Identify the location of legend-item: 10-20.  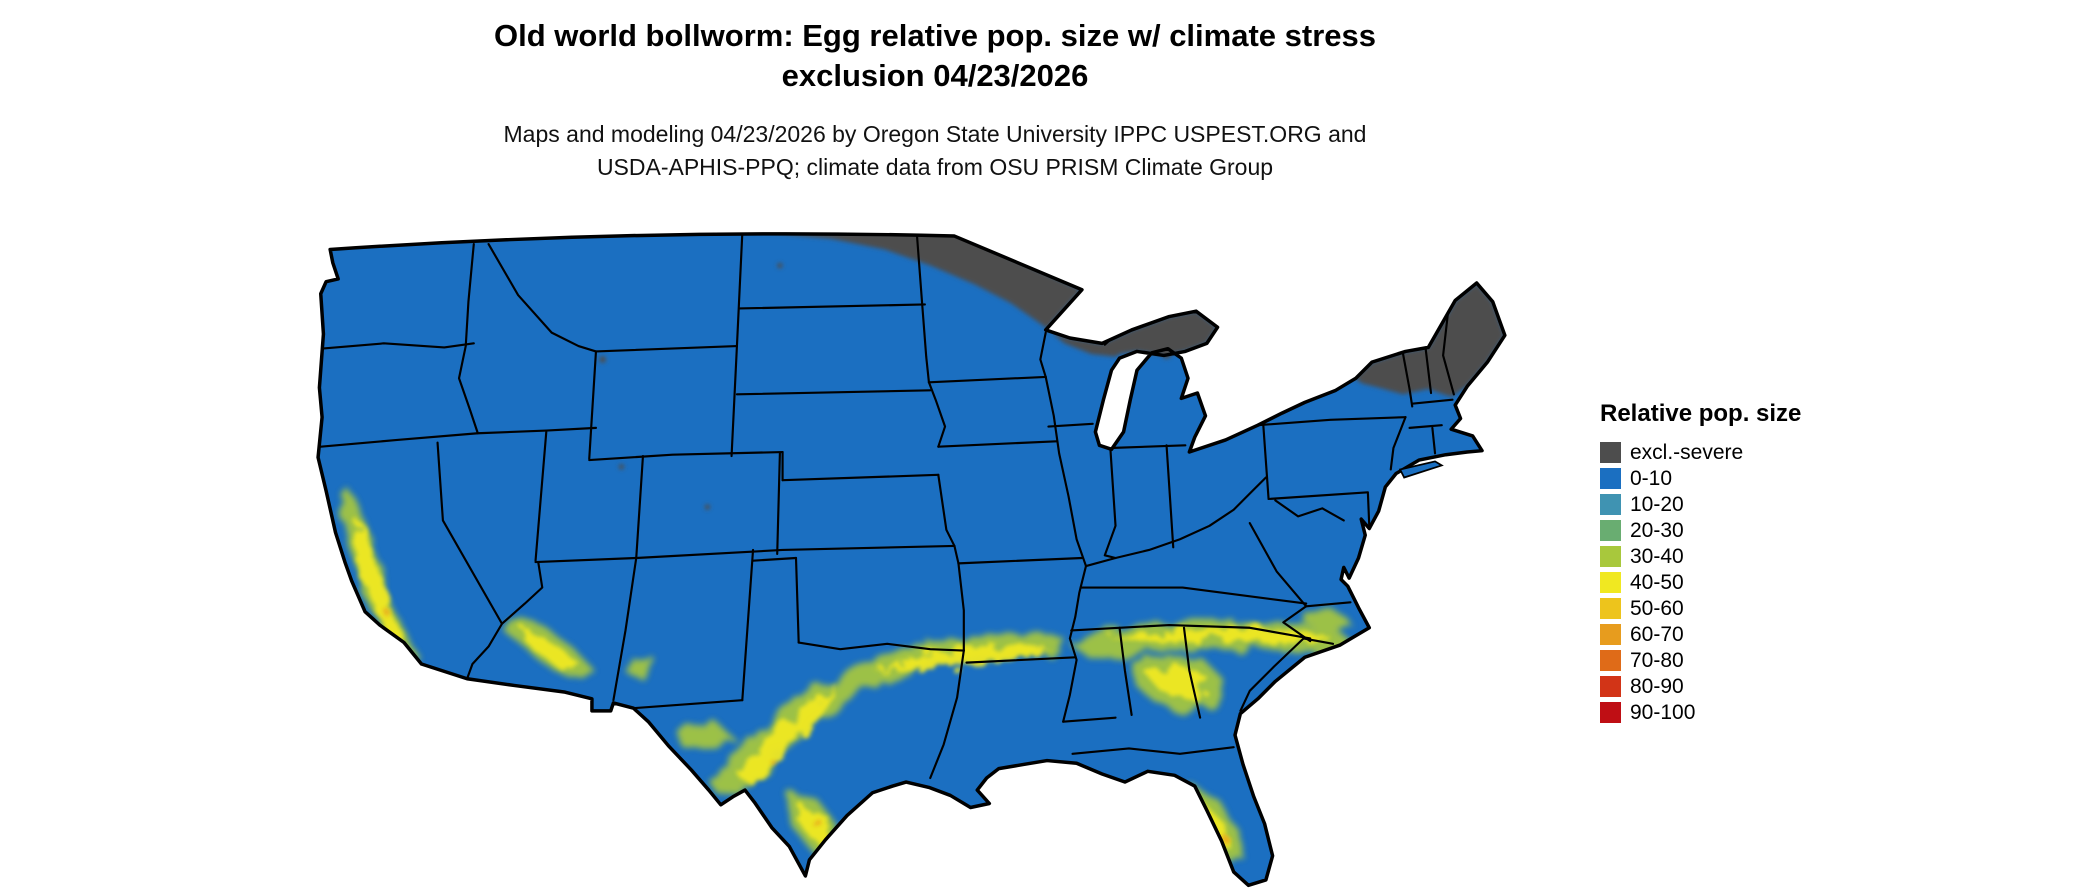
(1750, 504).